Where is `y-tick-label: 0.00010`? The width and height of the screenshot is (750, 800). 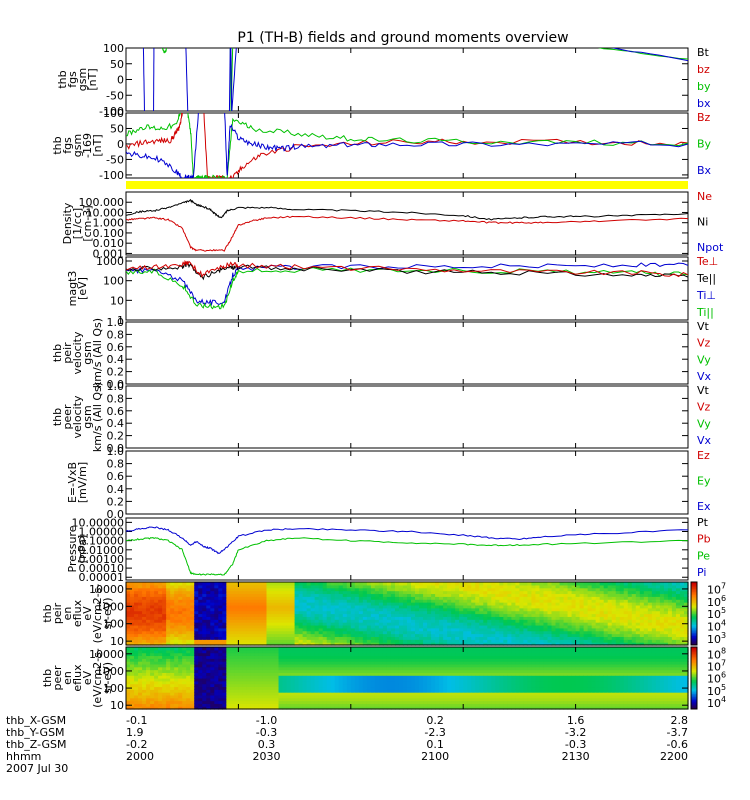
y-tick-label: 0.00010 is located at coordinates (102, 568).